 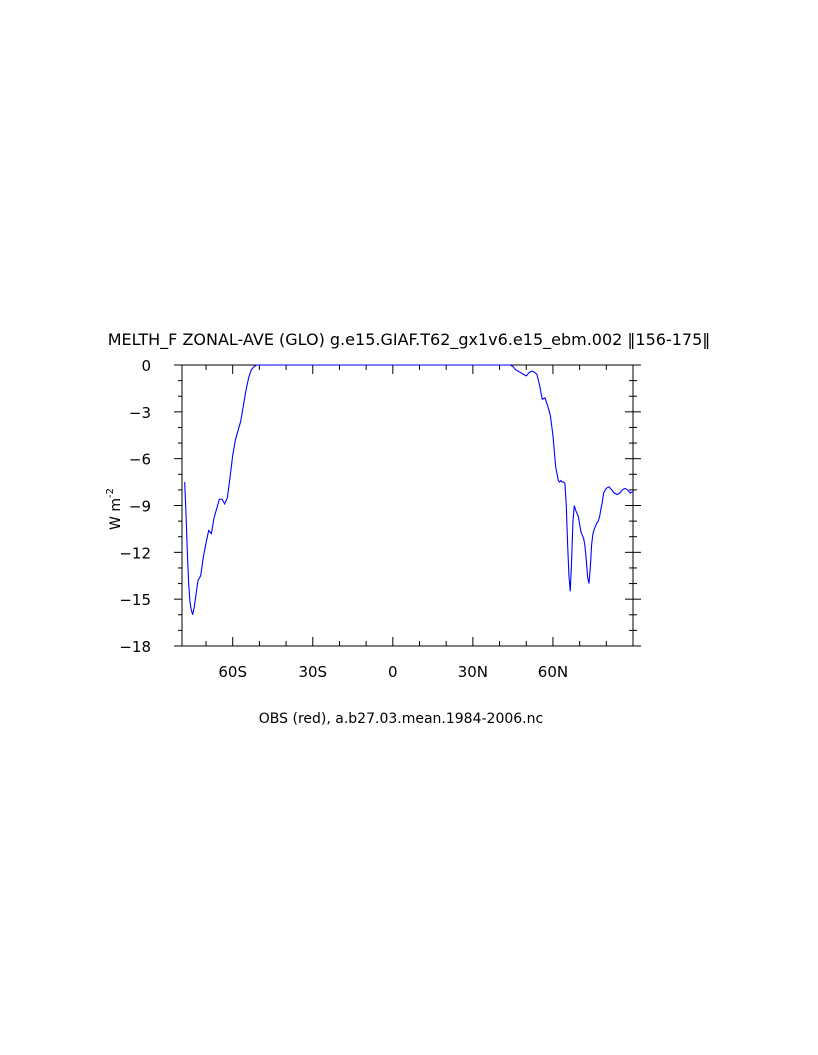 What do you see at coordinates (553, 672) in the screenshot?
I see `x-tick-label: 60N` at bounding box center [553, 672].